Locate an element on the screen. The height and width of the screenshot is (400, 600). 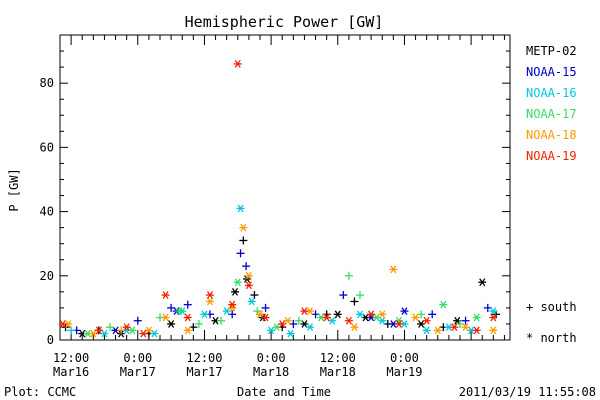
y-axis-label: P [GW] is located at coordinates (14, 189).